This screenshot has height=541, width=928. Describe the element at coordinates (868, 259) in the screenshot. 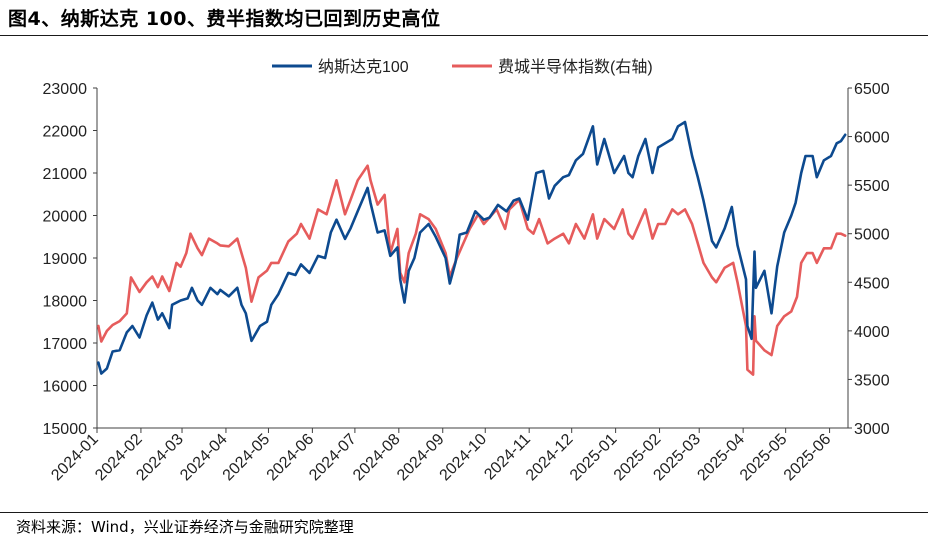

I see `right-axis: 3000 3500 4000 4500 5000 5500 6000 6500` at that location.